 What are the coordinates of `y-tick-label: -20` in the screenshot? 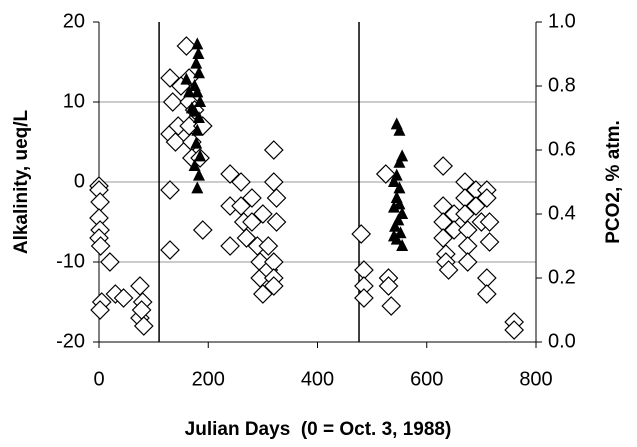 It's located at (70, 341).